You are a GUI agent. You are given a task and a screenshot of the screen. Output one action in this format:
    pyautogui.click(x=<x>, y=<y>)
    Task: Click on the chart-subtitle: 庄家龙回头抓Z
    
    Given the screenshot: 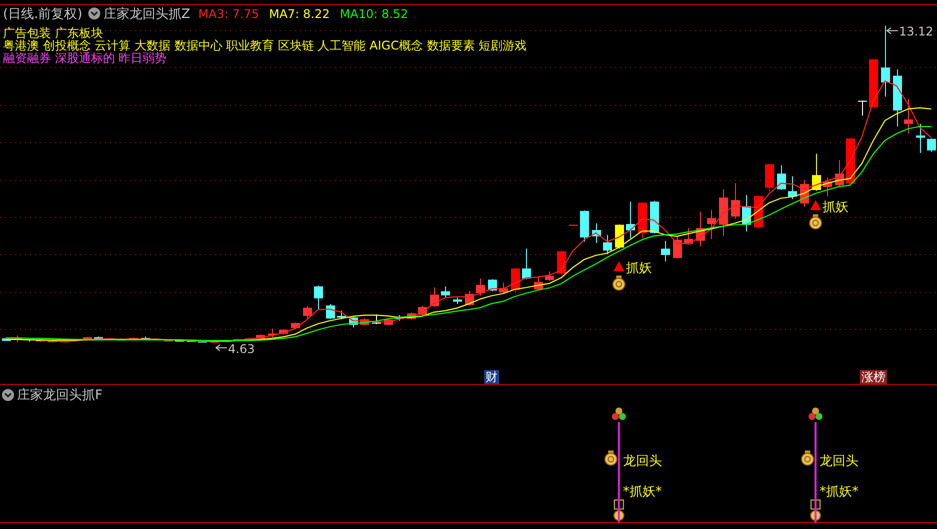 What is the action you would take?
    pyautogui.click(x=146, y=14)
    